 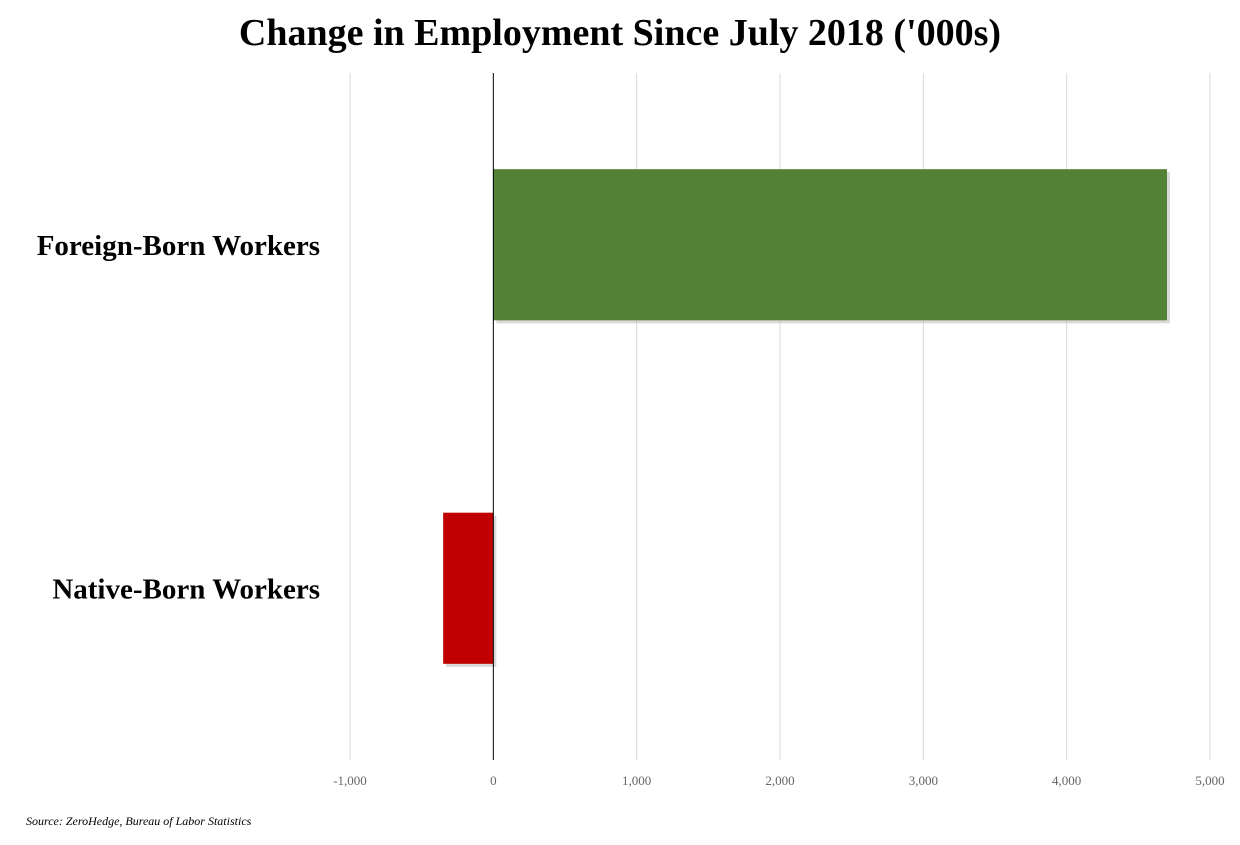 What do you see at coordinates (923, 780) in the screenshot?
I see `x-tick-label: 3,000` at bounding box center [923, 780].